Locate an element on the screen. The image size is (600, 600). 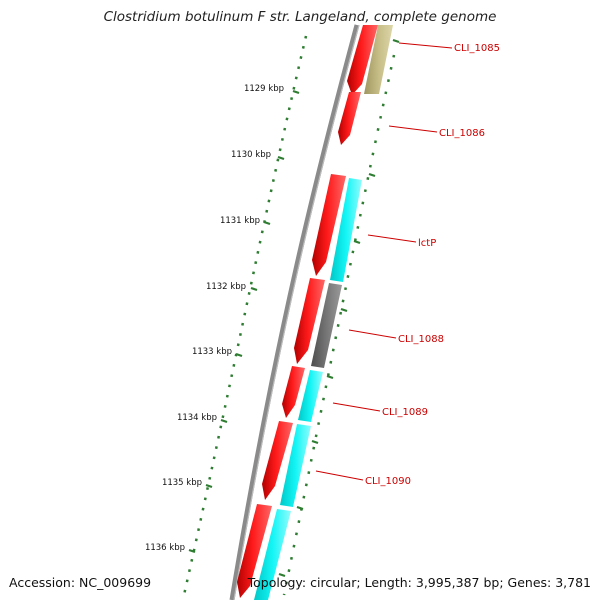
cog-block-cli1088 is located at coordinates (326, 325).